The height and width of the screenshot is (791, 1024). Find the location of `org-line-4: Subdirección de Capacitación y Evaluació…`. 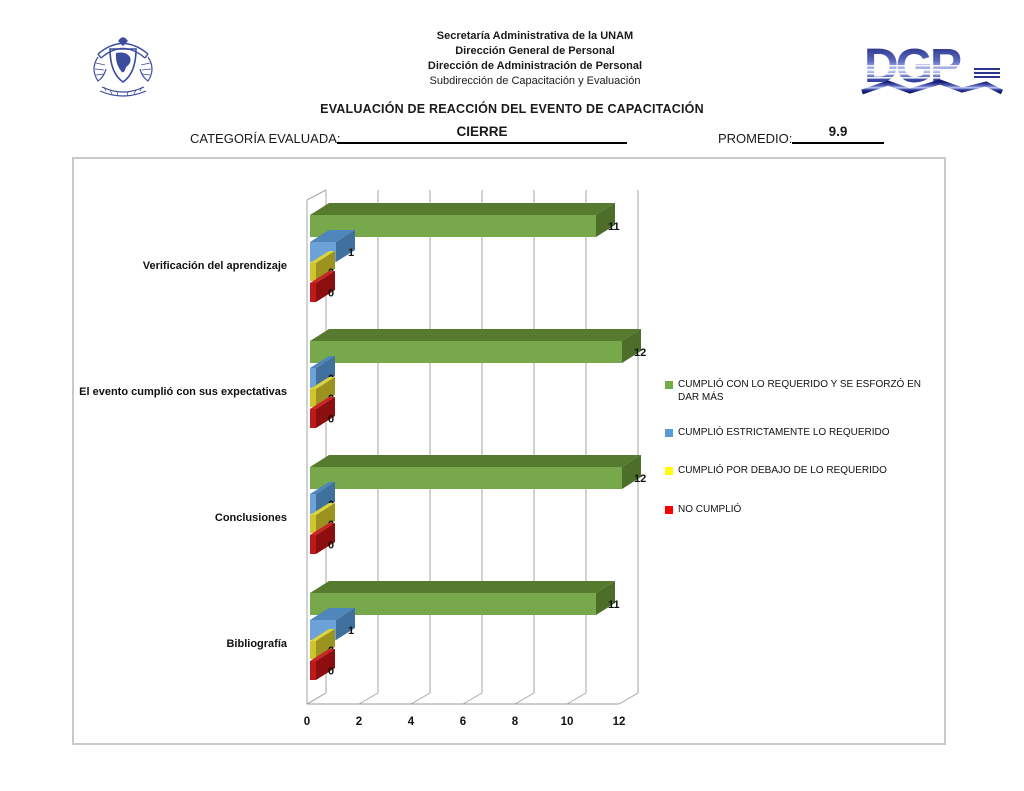

org-line-4: Subdirección de Capacitación y Evaluació… is located at coordinates (535, 81).